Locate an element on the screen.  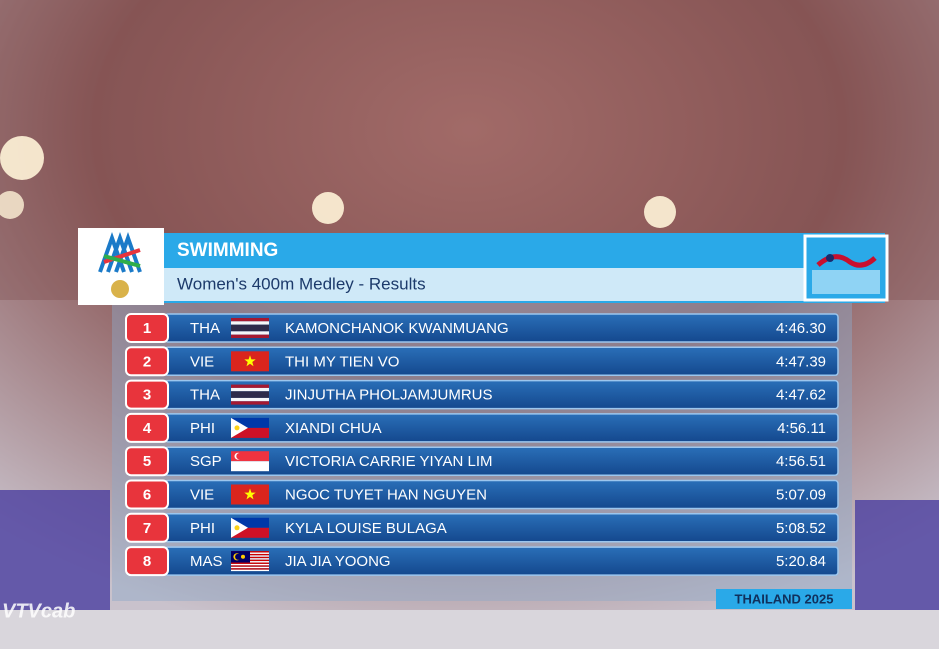
rank: 3 is located at coordinates (147, 395).